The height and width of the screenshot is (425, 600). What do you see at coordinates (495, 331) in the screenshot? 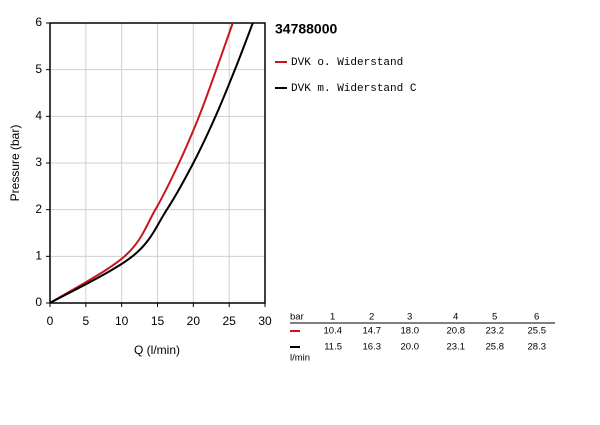
I see `table-cell: 23.2` at bounding box center [495, 331].